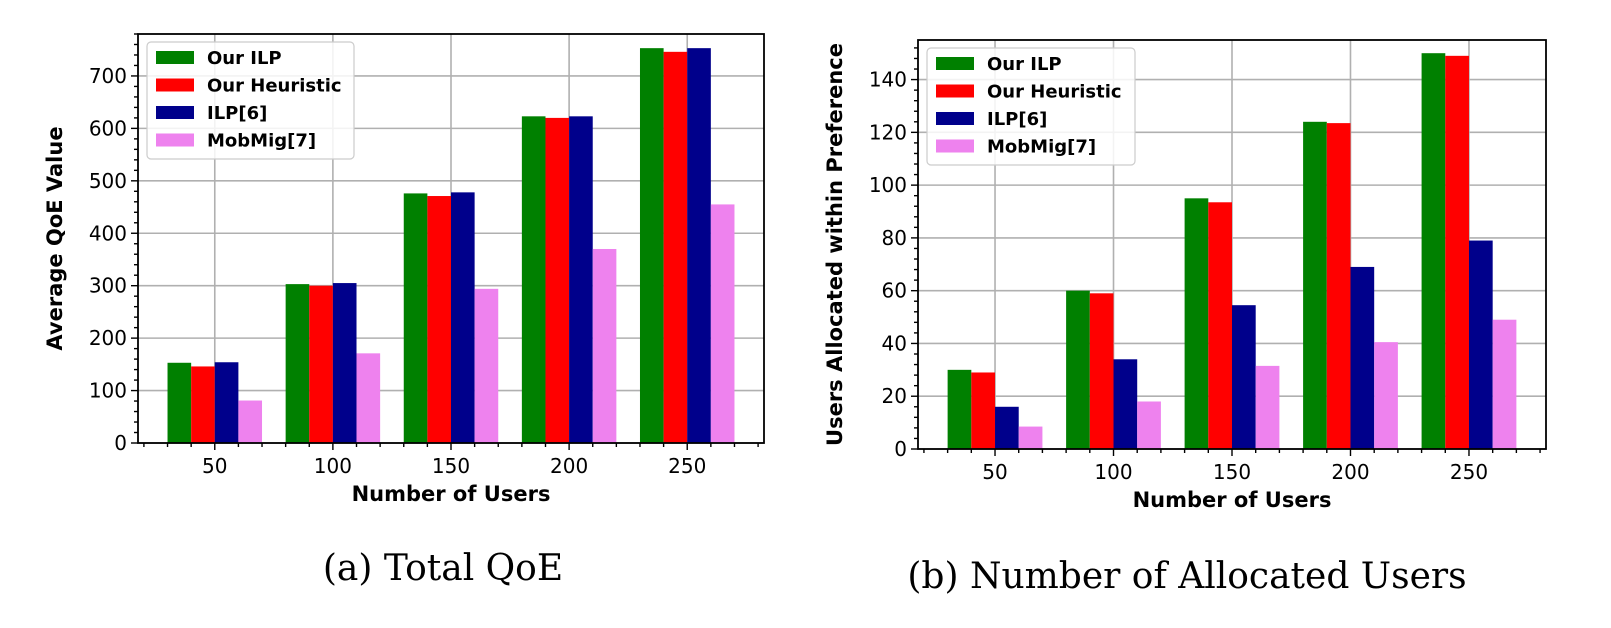 This screenshot has width=1611, height=628. What do you see at coordinates (108, 233) in the screenshot?
I see `chart-a-ytick-label: 400` at bounding box center [108, 233].